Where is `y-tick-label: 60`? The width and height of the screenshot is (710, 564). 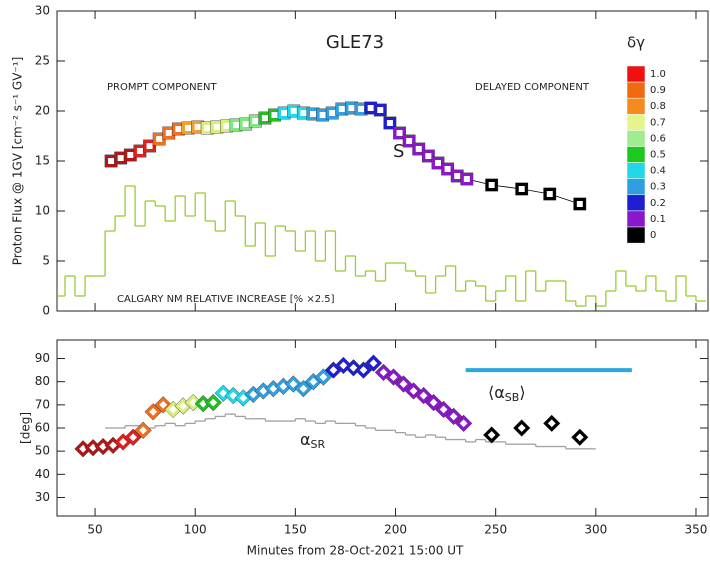
y-tick-label: 60 is located at coordinates (42, 428).